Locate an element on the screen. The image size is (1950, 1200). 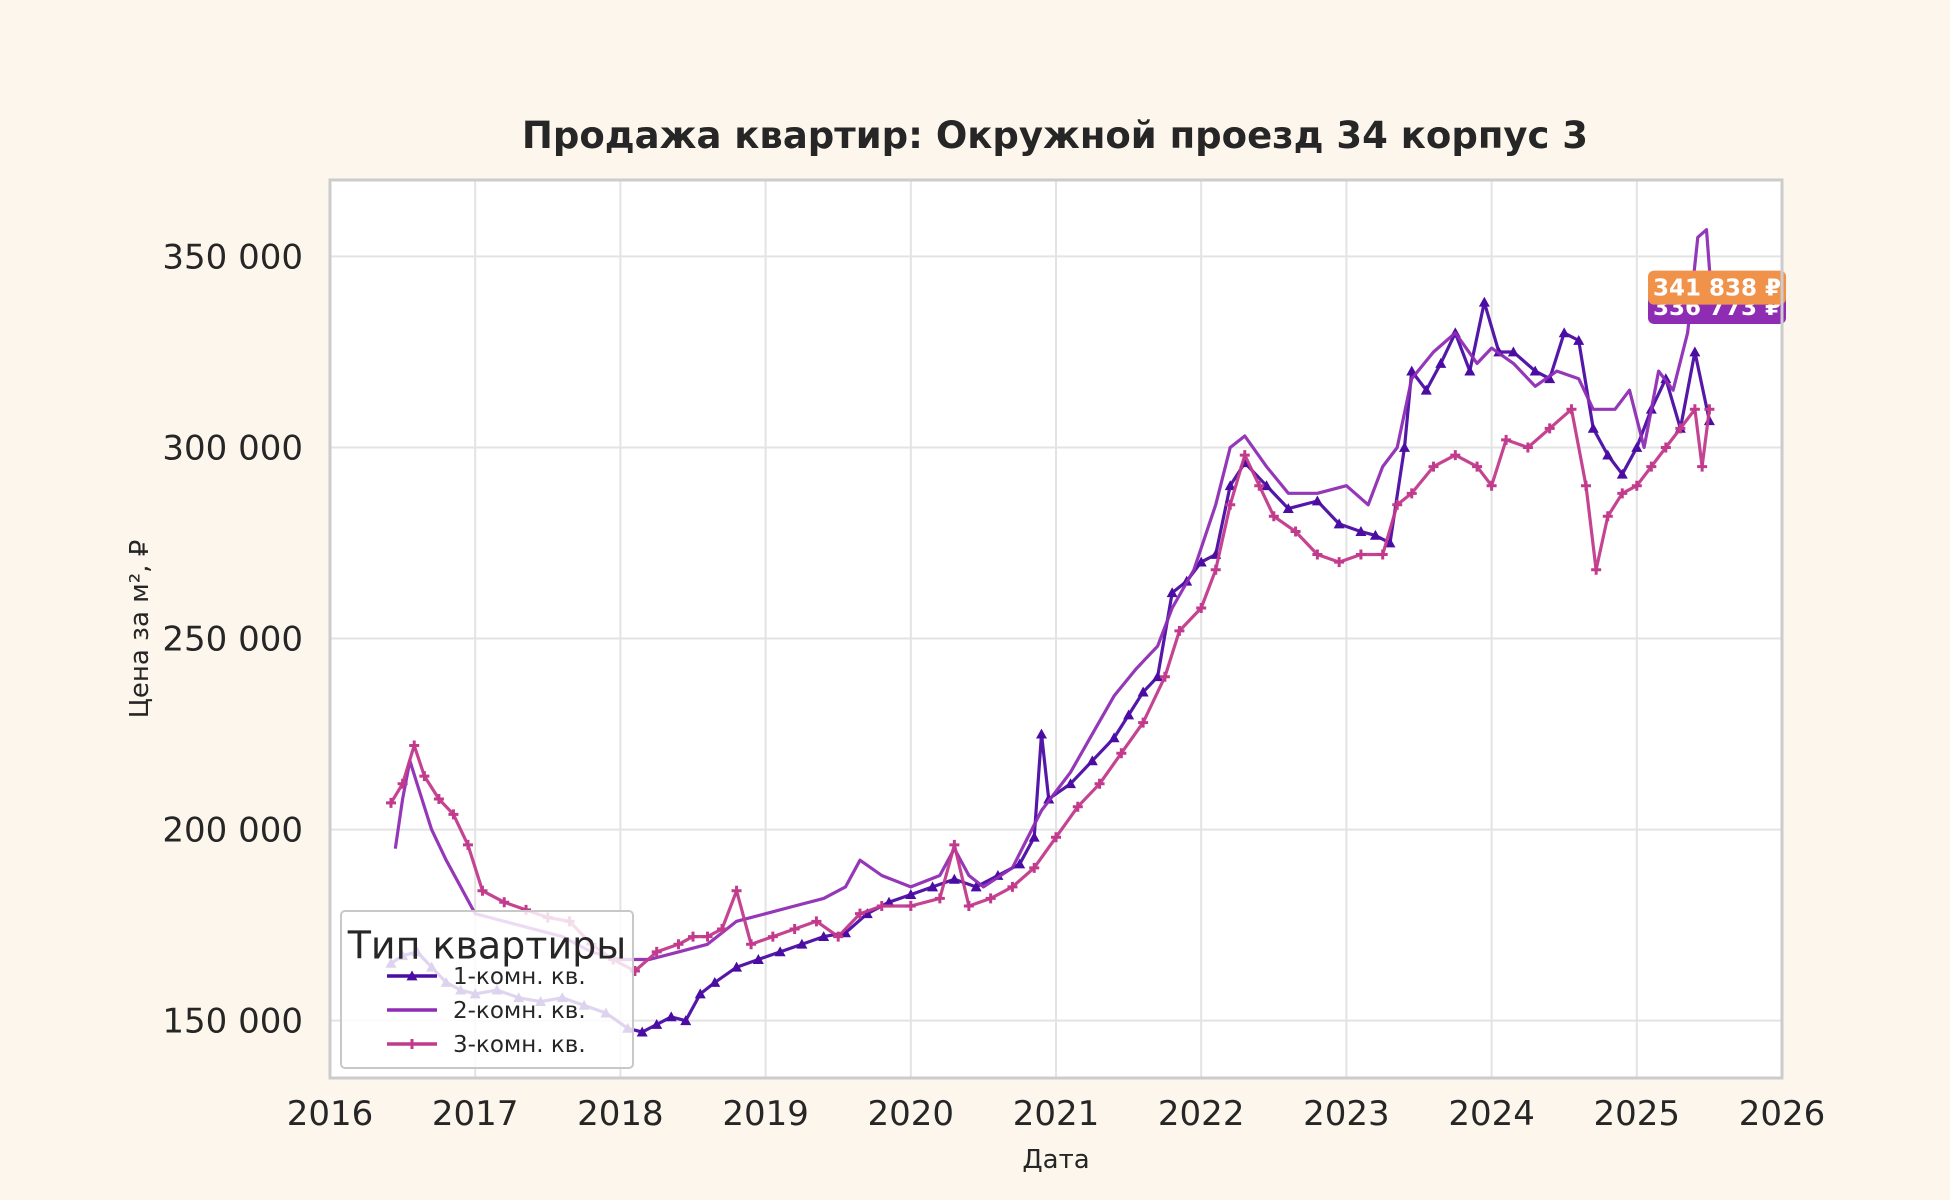
value-badge: 341 838 ₽ is located at coordinates (1717, 287).